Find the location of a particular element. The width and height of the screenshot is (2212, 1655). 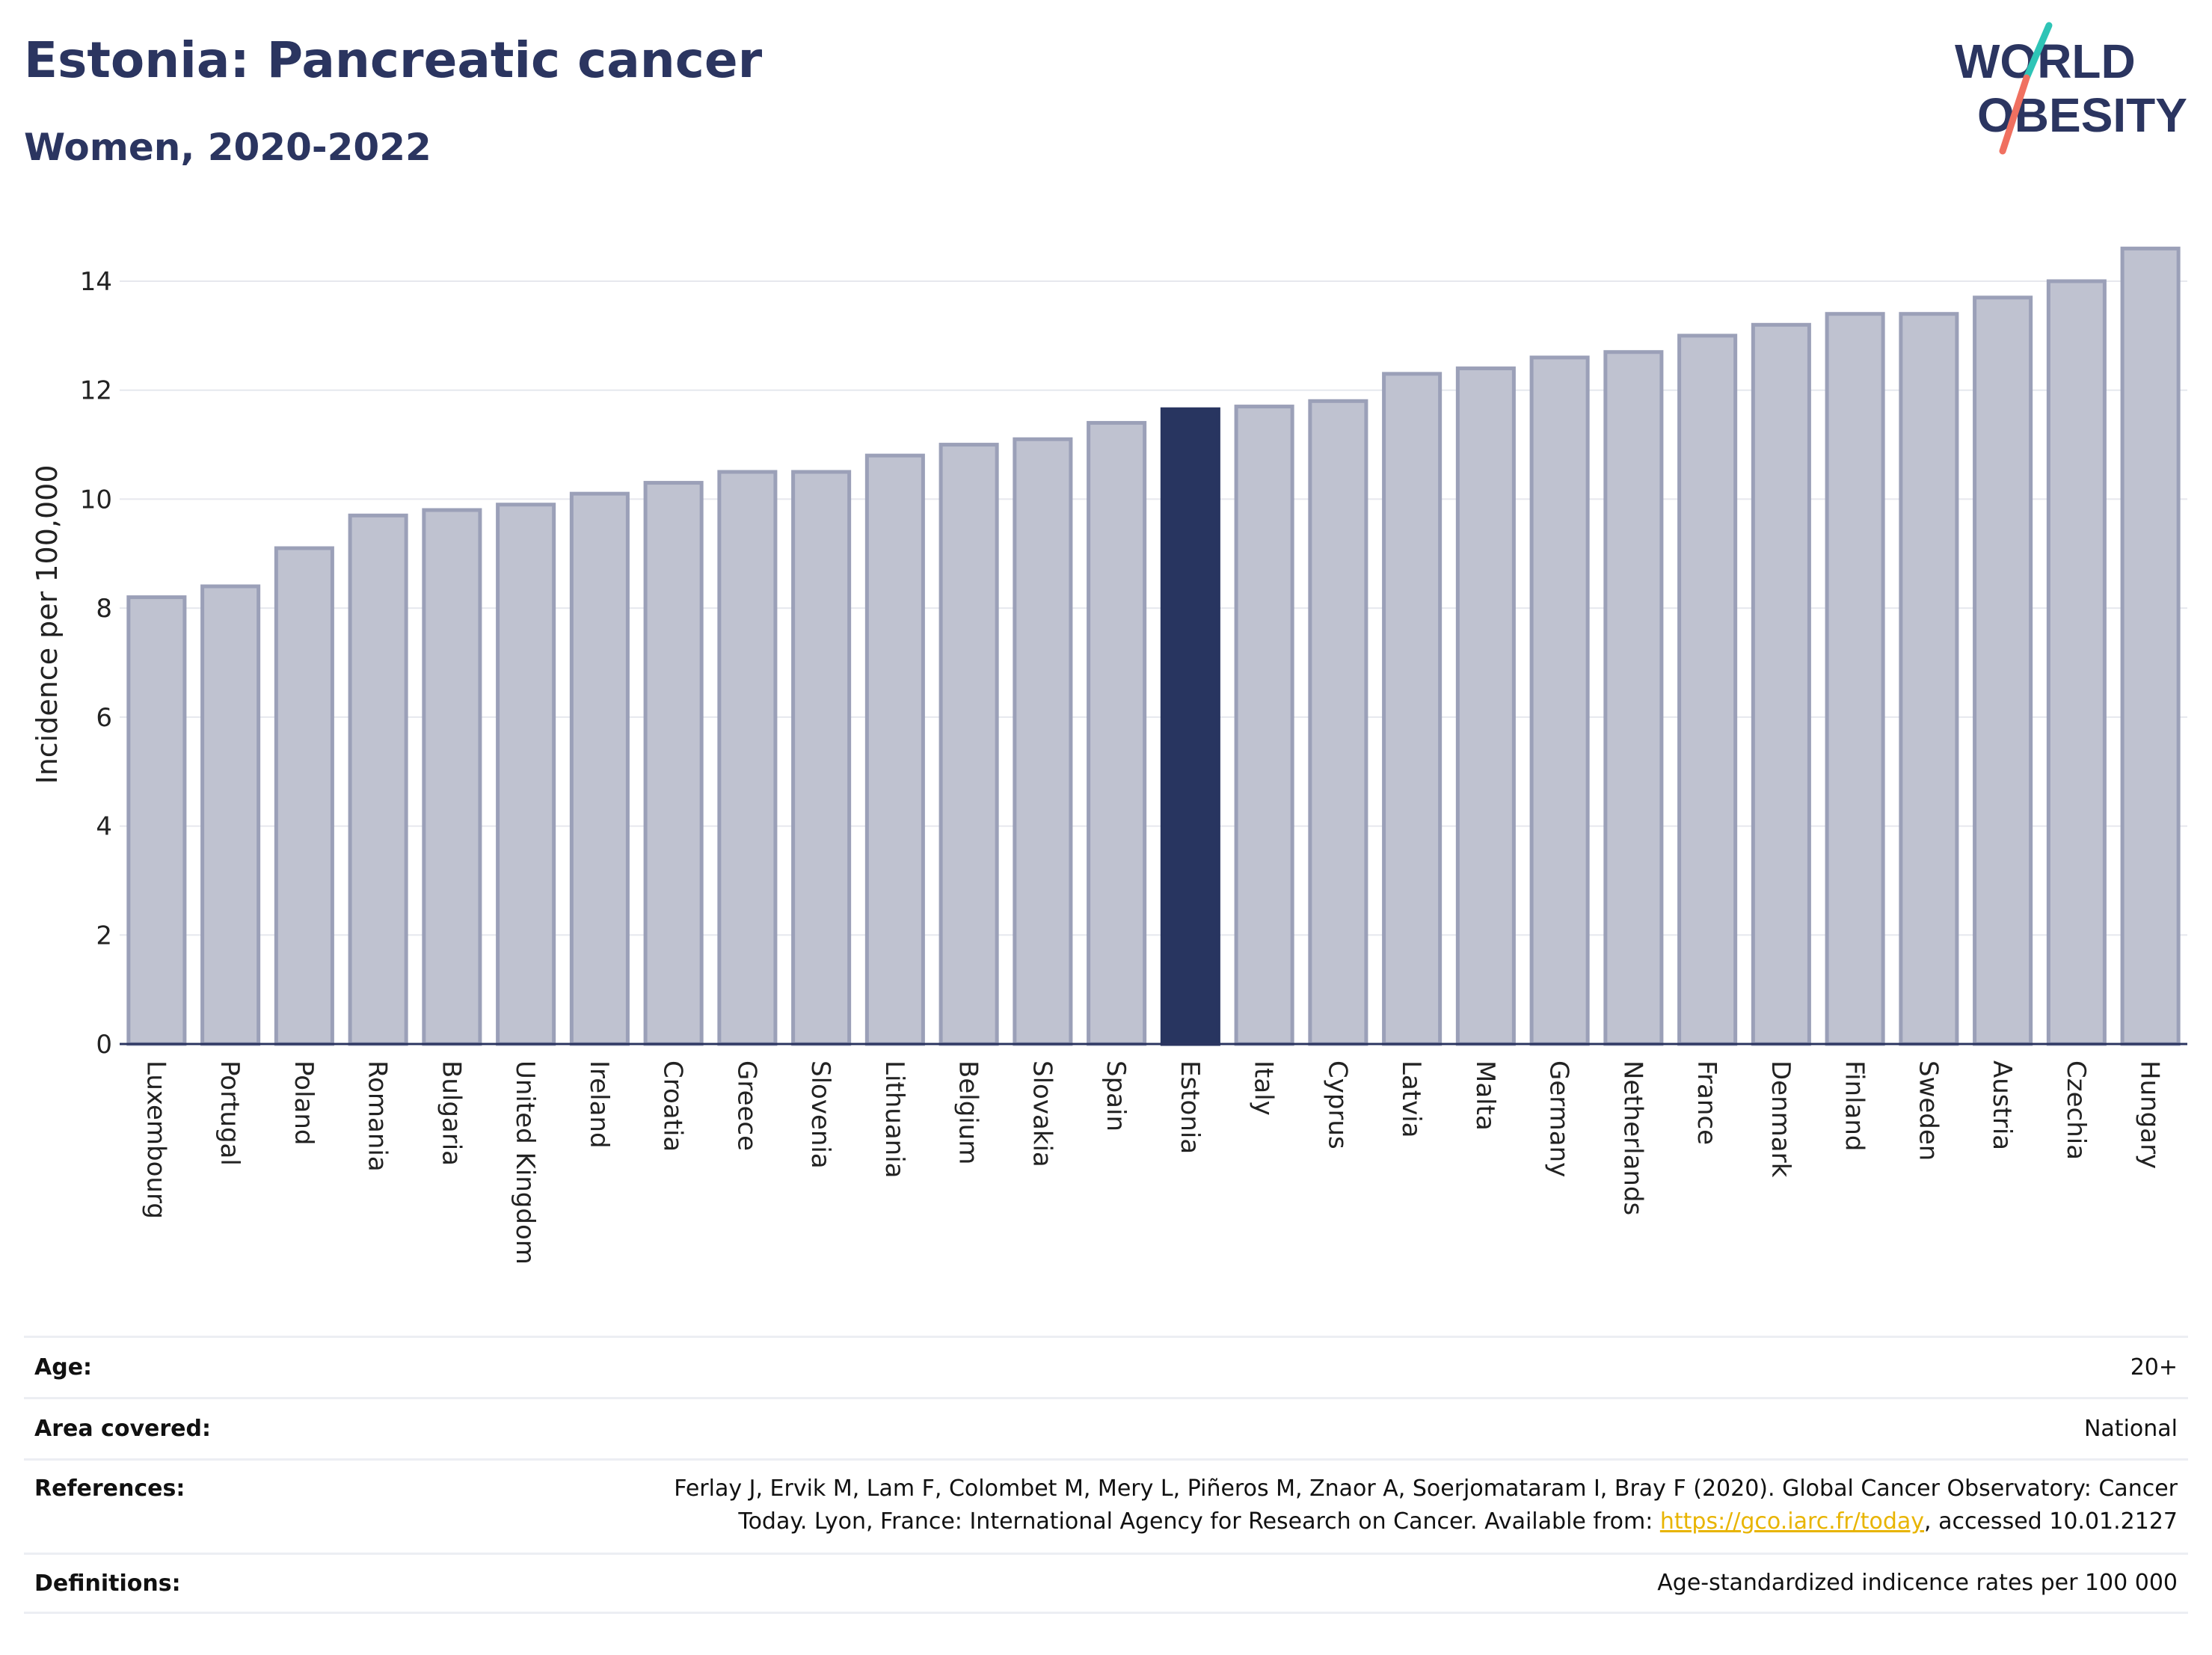

bar-malta is located at coordinates (1485, 706).